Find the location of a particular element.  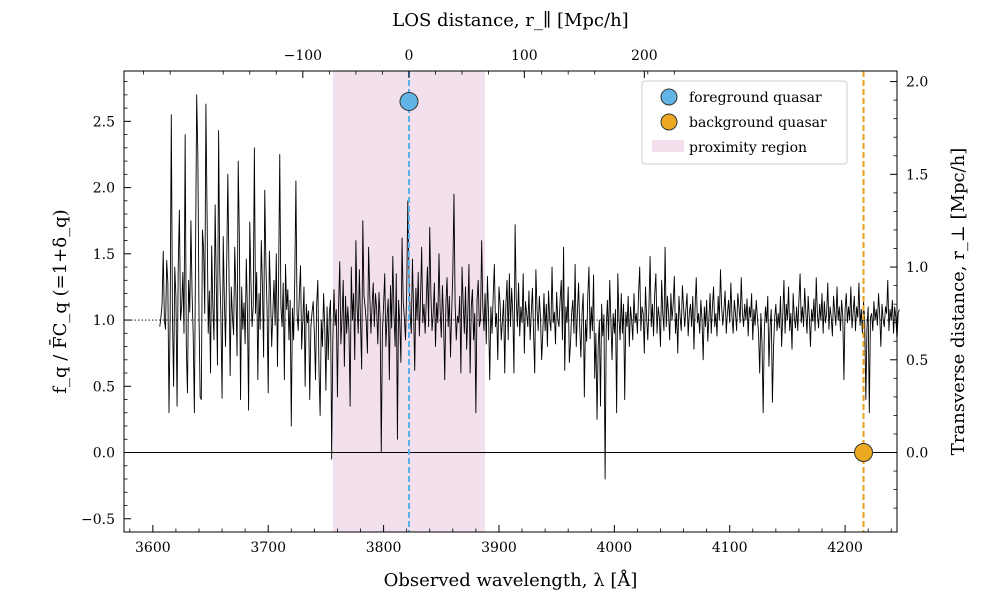

right-y-tick-label: 0.0 is located at coordinates (917, 454).